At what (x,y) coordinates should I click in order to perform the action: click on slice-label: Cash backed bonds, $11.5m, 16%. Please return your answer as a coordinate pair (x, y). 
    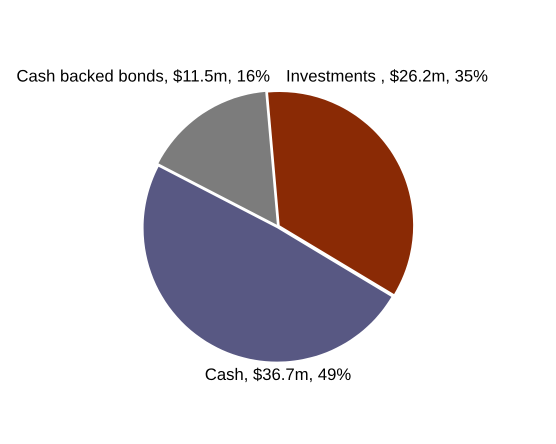
    Looking at the image, I should click on (143, 76).